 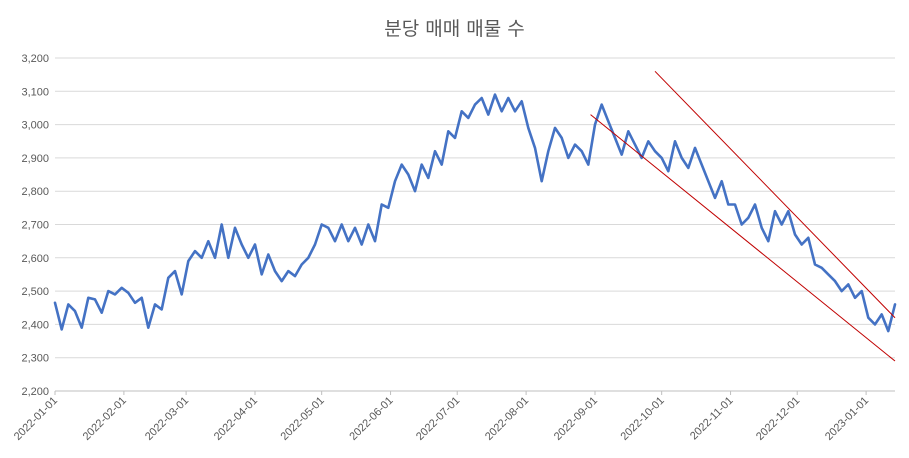 I want to click on y-tick-label: 2,300, so click(x=35, y=359).